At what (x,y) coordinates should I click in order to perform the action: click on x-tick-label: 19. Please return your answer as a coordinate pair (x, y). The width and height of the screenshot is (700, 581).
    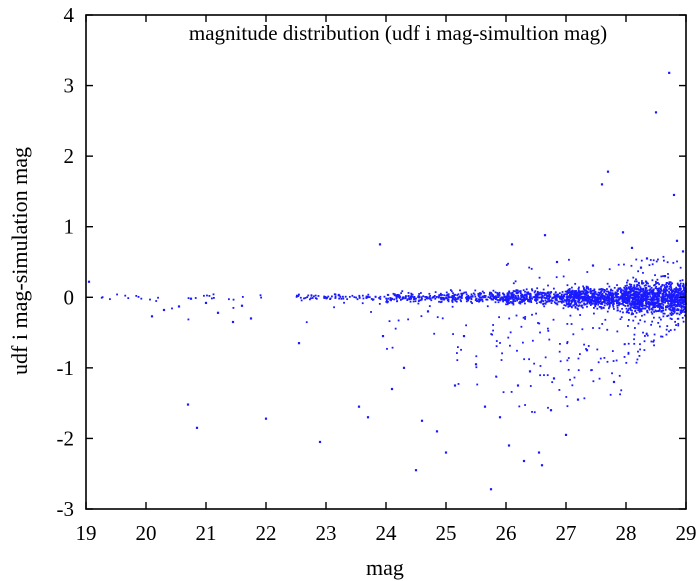
    Looking at the image, I should click on (86, 533).